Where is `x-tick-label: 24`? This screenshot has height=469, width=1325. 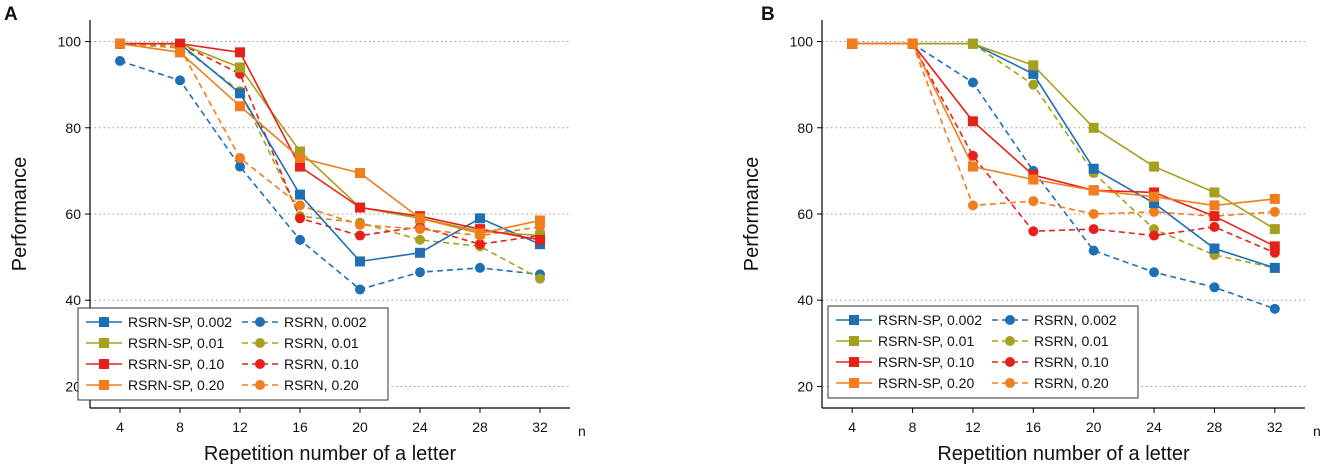
x-tick-label: 24 is located at coordinates (420, 427).